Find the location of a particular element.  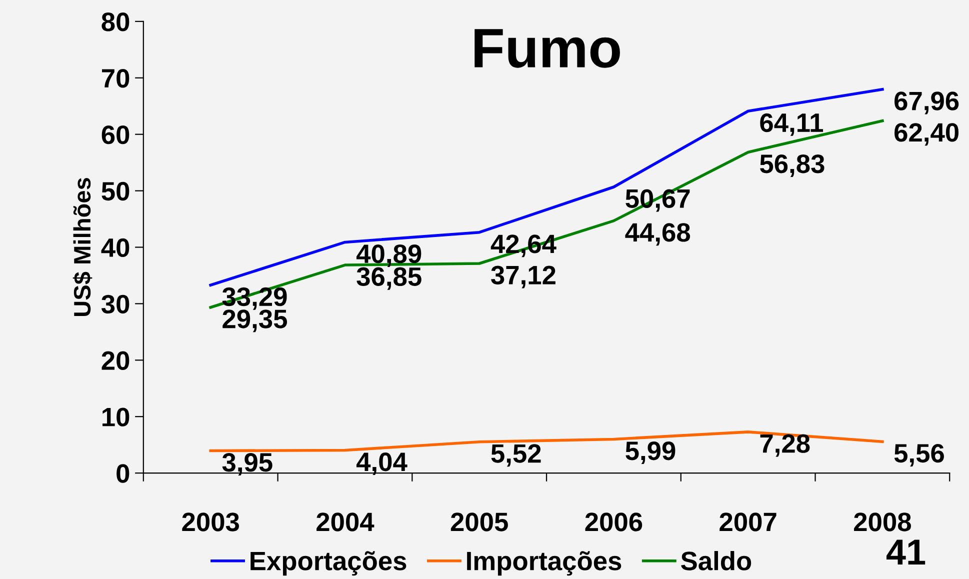

data-label: 40,89 is located at coordinates (389, 256).